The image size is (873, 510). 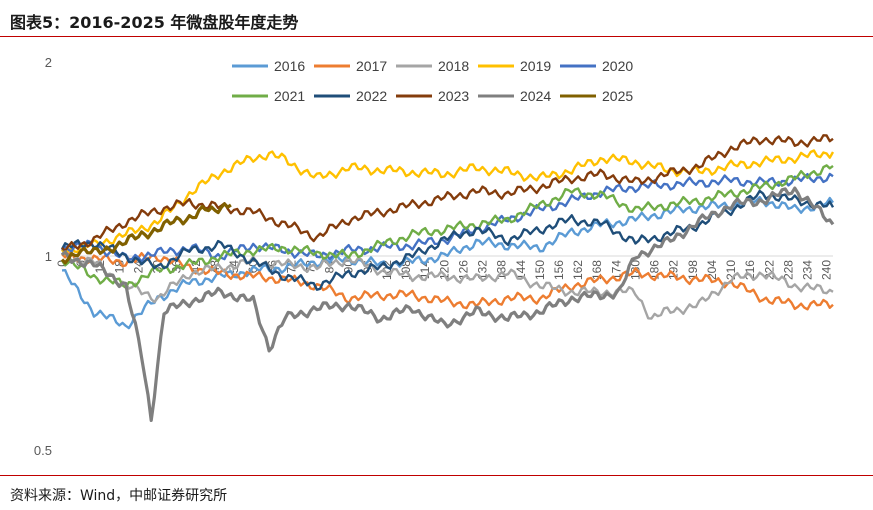 What do you see at coordinates (43, 450) in the screenshot?
I see `y-tick-label: 0.5` at bounding box center [43, 450].